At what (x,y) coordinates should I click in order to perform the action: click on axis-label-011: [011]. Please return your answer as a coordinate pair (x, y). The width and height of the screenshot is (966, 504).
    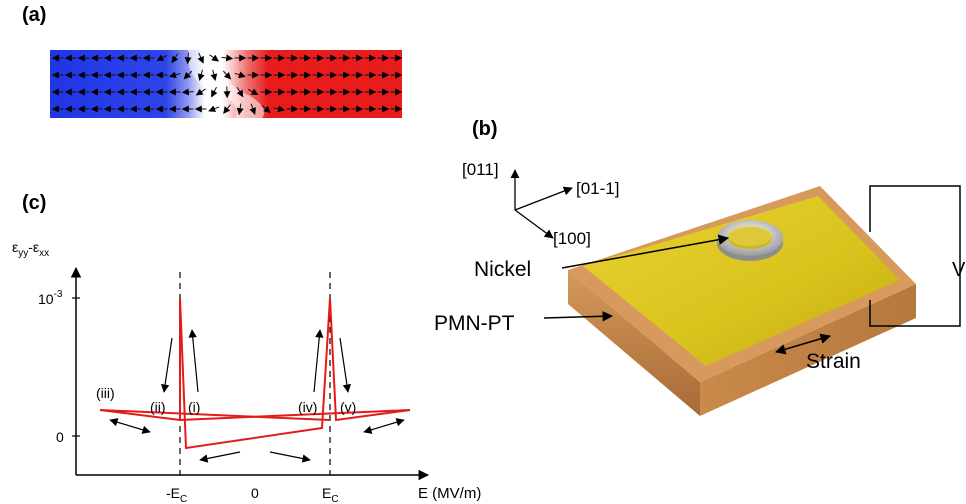
    Looking at the image, I should click on (480, 169).